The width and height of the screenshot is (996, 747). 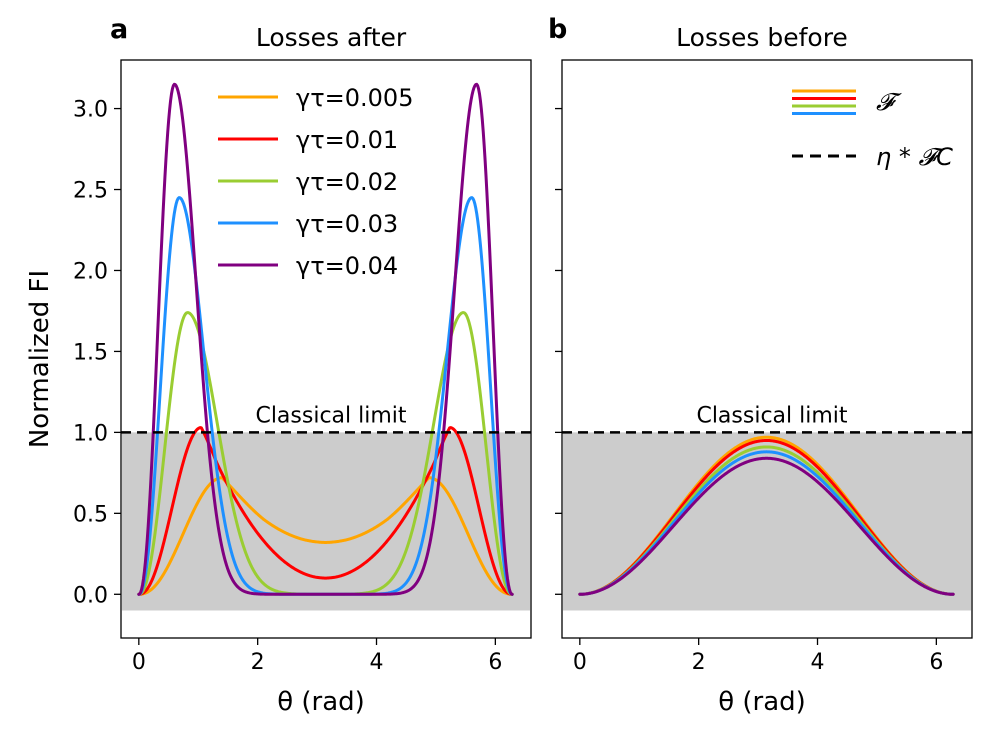 What do you see at coordinates (258, 662) in the screenshot?
I see `panel-a-x-tick-label: 2` at bounding box center [258, 662].